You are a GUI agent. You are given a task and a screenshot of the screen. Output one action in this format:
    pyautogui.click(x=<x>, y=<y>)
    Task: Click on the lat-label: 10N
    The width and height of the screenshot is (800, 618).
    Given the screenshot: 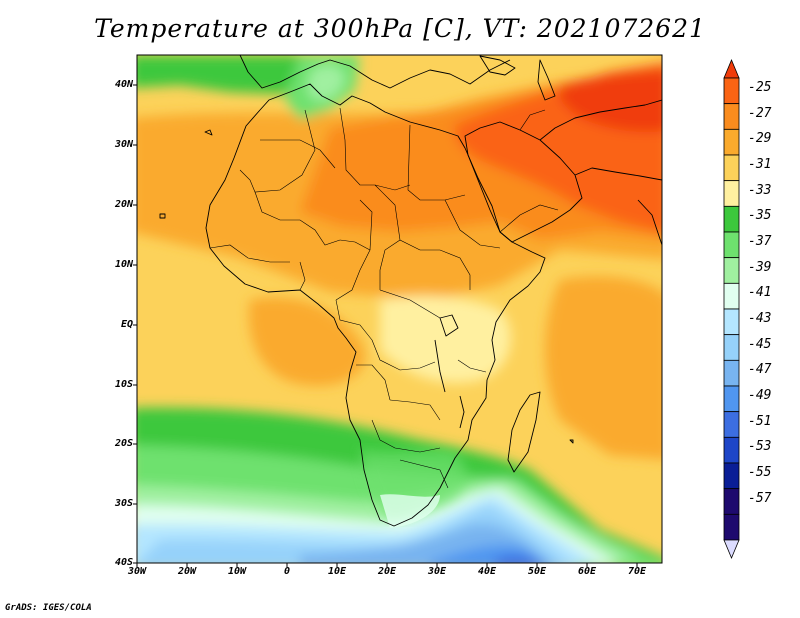 What is the action you would take?
    pyautogui.click(x=123, y=264)
    